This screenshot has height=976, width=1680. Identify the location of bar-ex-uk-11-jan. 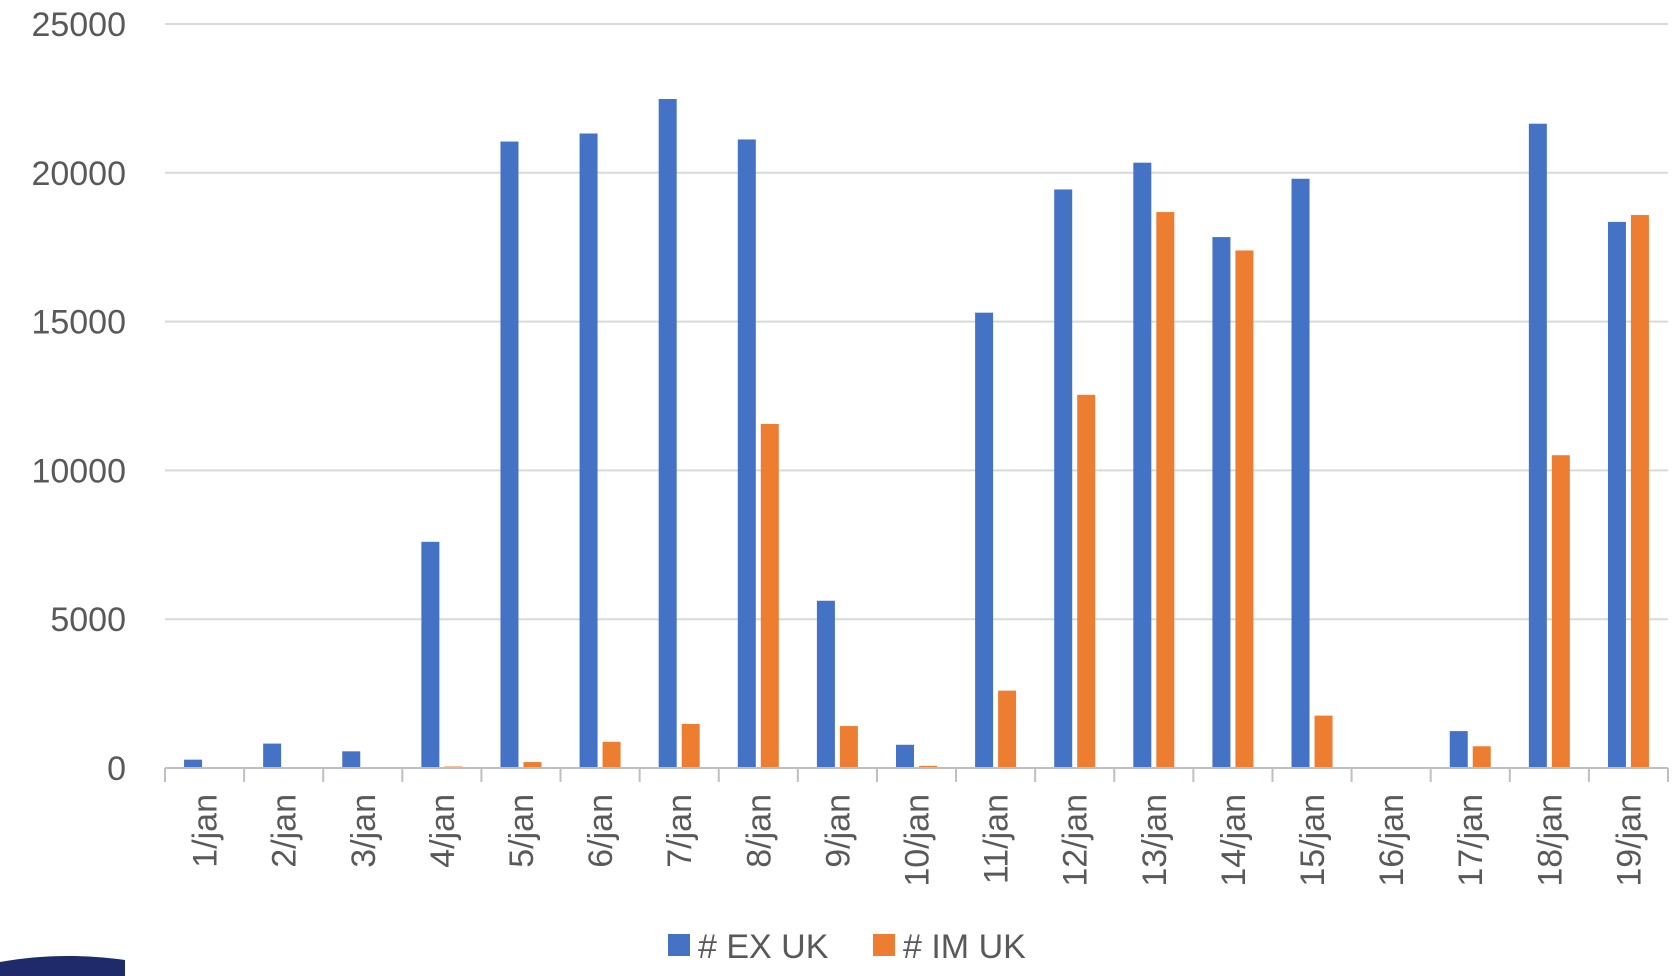
(984, 540).